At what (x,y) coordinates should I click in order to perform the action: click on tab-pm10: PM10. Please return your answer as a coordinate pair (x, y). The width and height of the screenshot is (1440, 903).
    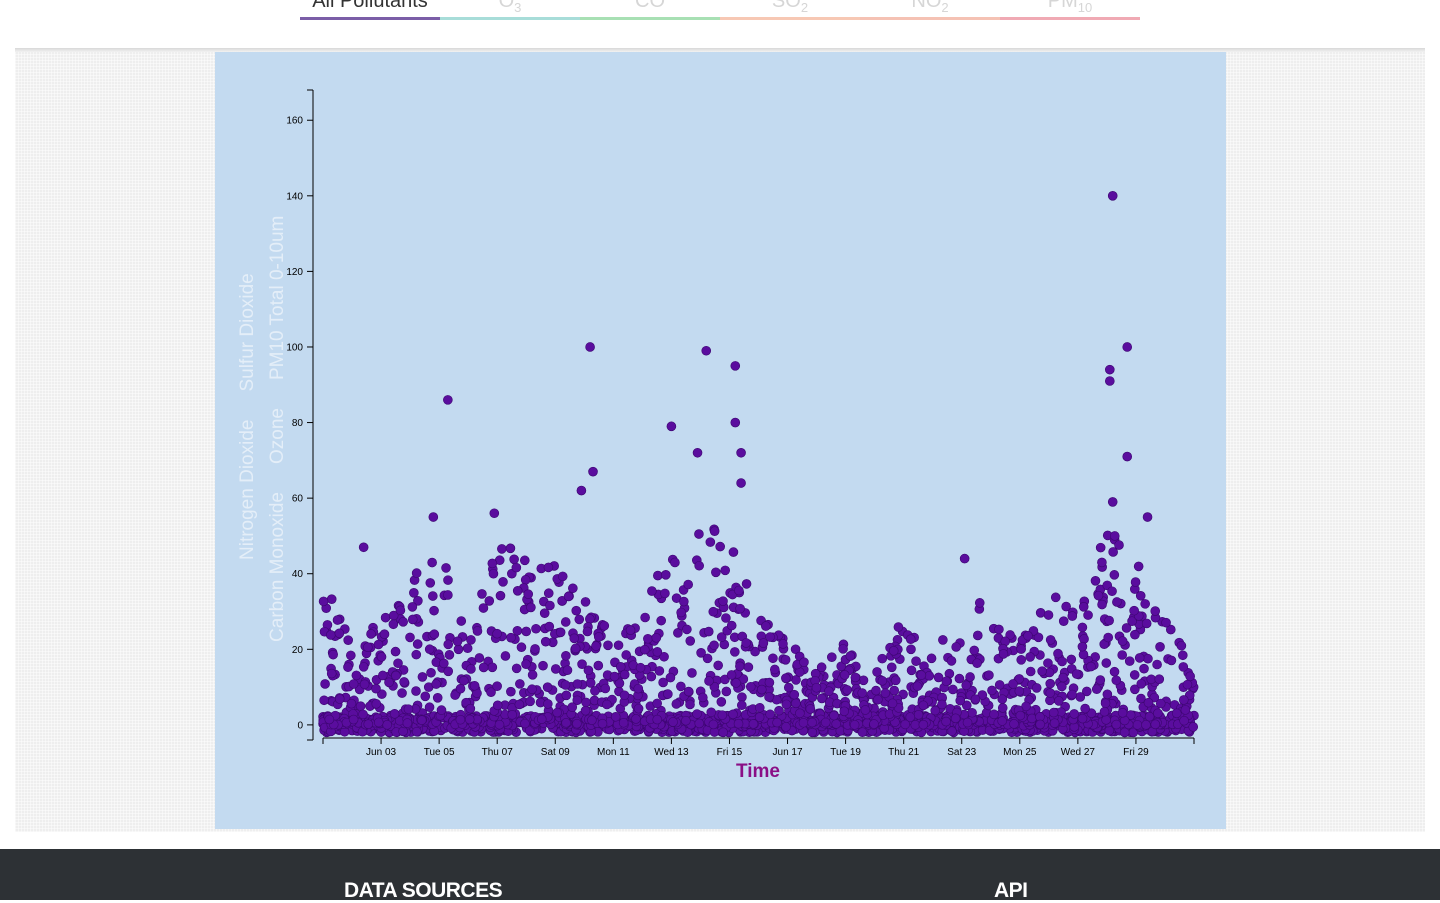
    Looking at the image, I should click on (1070, 10).